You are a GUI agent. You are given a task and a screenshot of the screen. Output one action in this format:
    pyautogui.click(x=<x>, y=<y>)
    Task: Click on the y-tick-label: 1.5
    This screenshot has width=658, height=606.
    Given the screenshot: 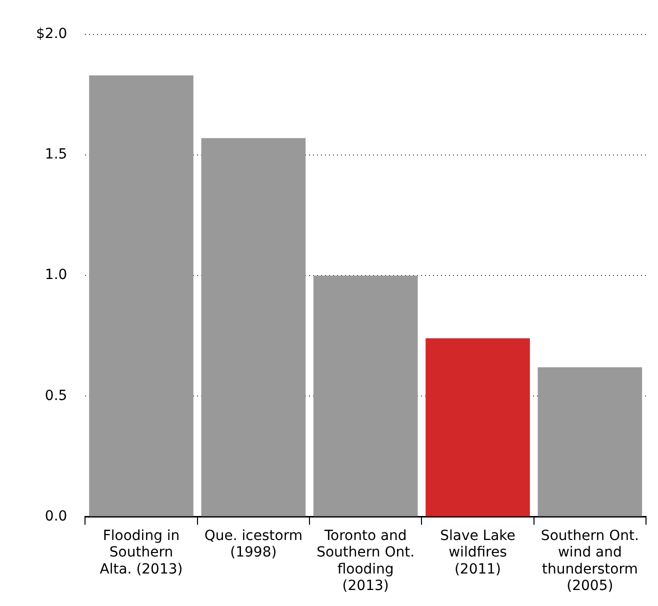 What is the action you would take?
    pyautogui.click(x=56, y=154)
    